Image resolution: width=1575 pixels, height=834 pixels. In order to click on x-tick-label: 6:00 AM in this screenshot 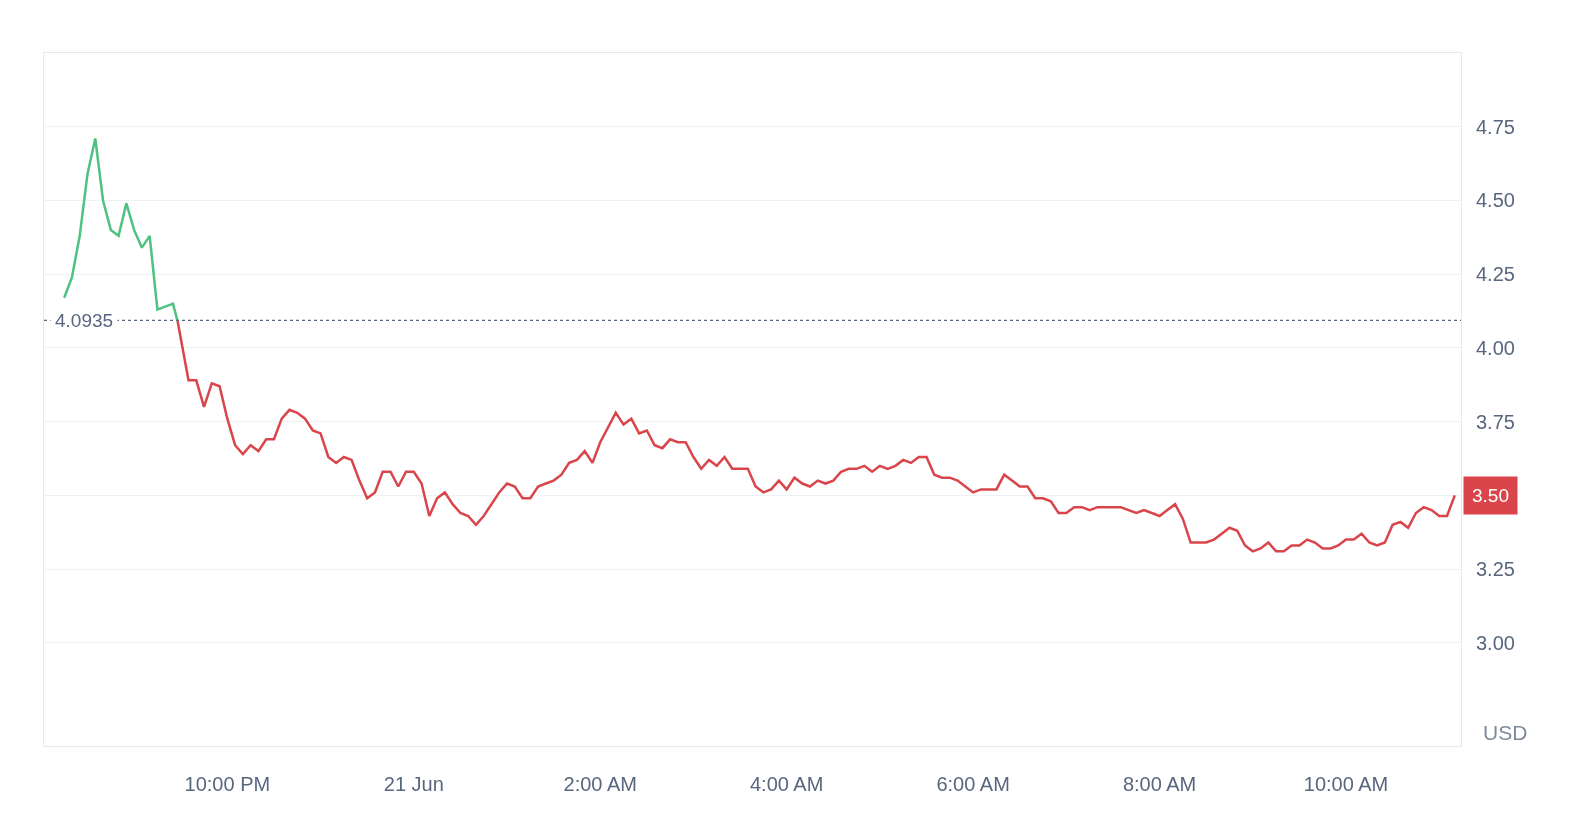, I will do `click(973, 784)`.